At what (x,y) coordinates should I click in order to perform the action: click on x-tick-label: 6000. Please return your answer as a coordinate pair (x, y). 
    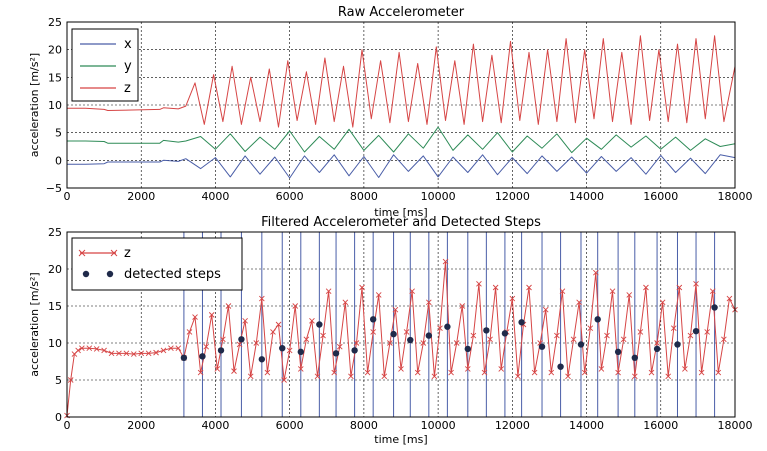
    Looking at the image, I should click on (290, 425).